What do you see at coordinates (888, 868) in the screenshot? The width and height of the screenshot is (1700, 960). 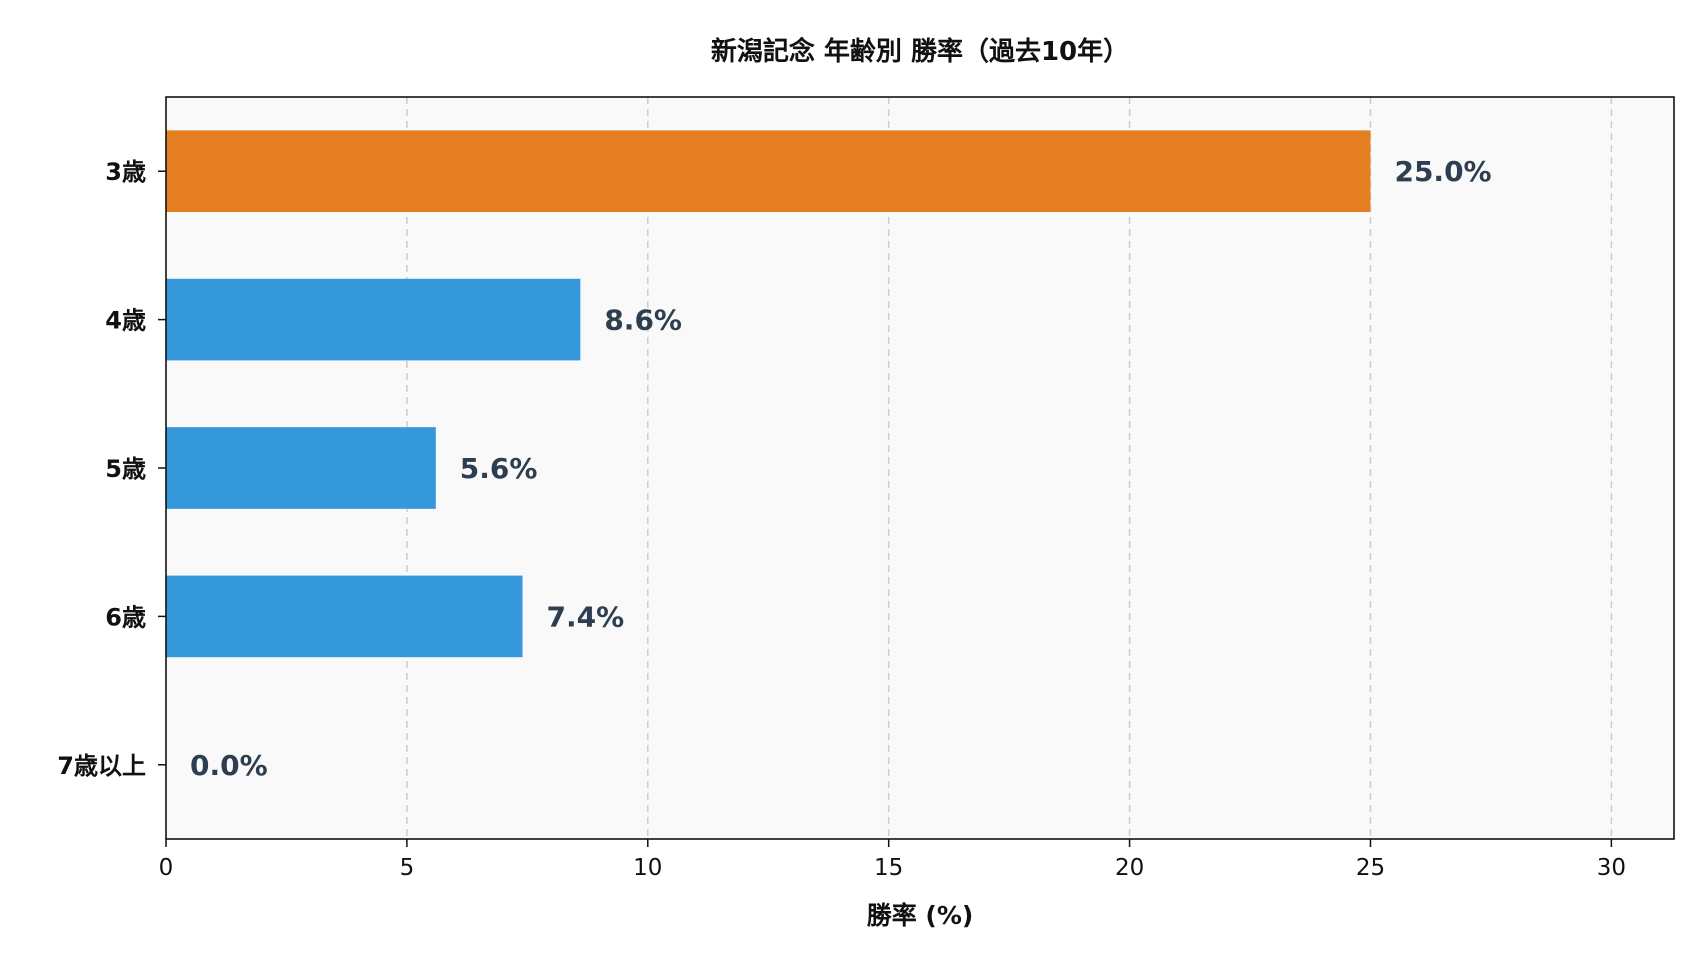 I see `x-tick-label: 15` at bounding box center [888, 868].